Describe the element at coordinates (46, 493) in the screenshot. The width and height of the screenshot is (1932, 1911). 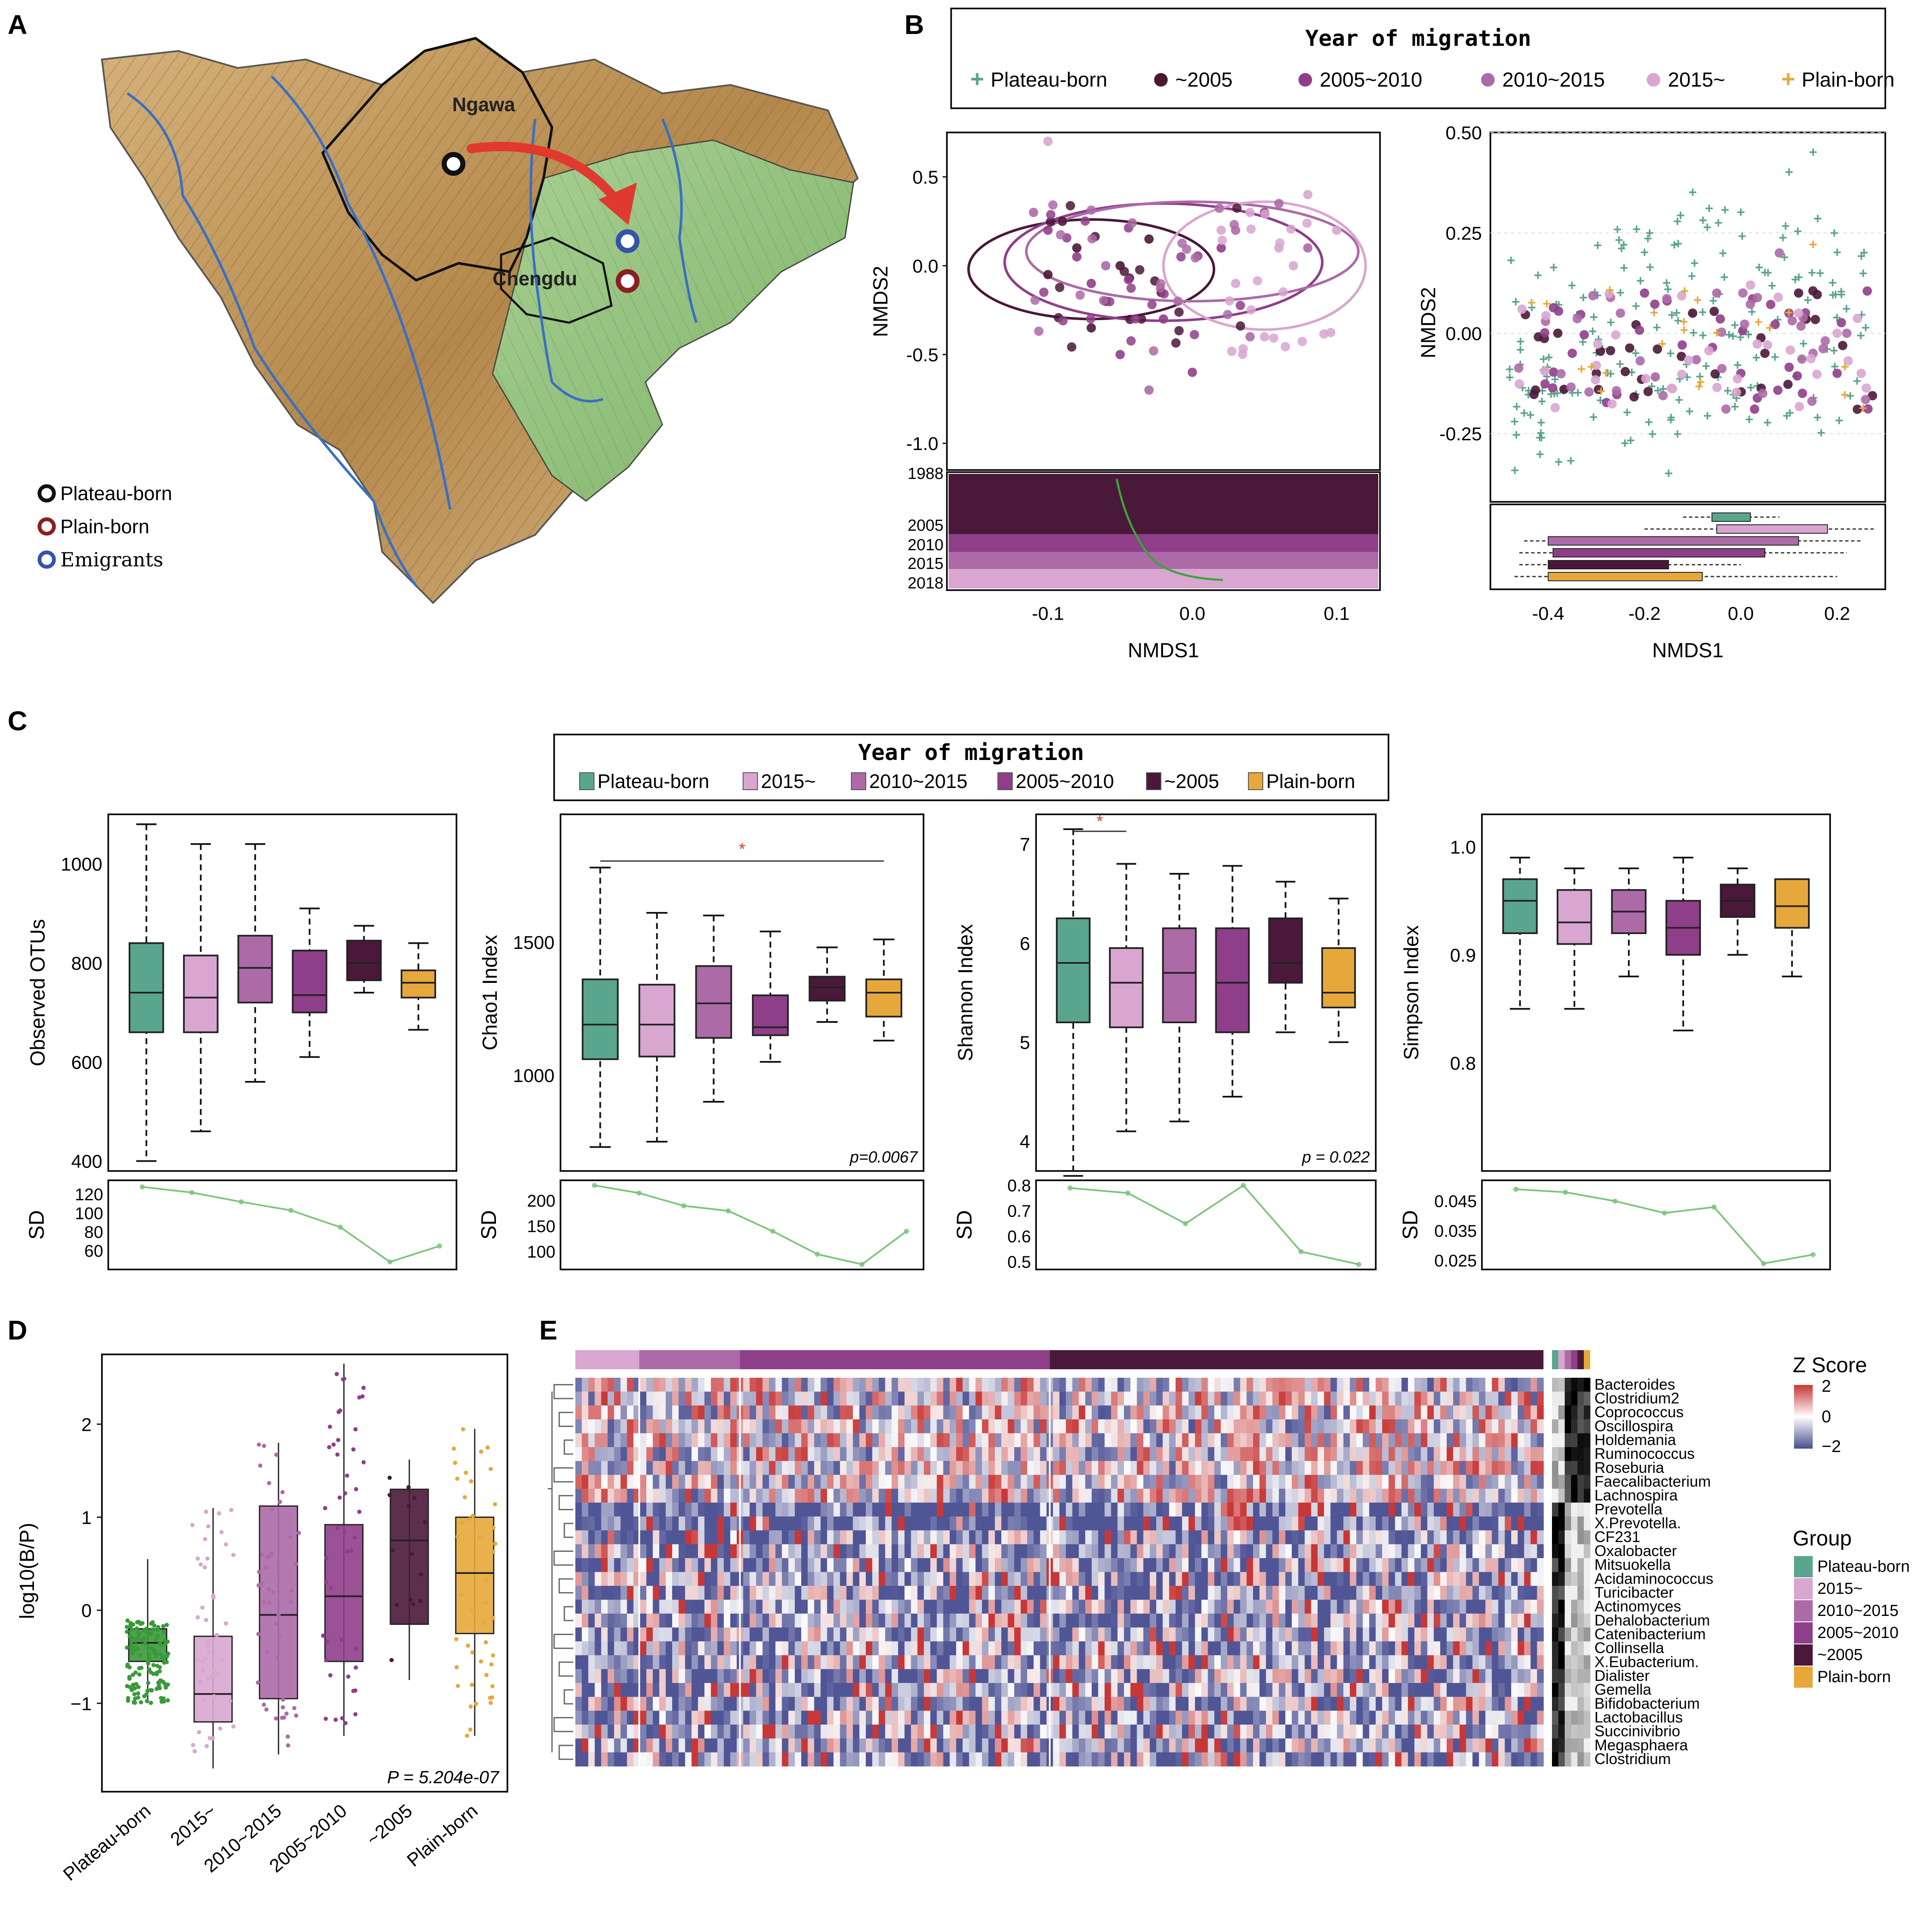
I see `legend-icon-plateau` at that location.